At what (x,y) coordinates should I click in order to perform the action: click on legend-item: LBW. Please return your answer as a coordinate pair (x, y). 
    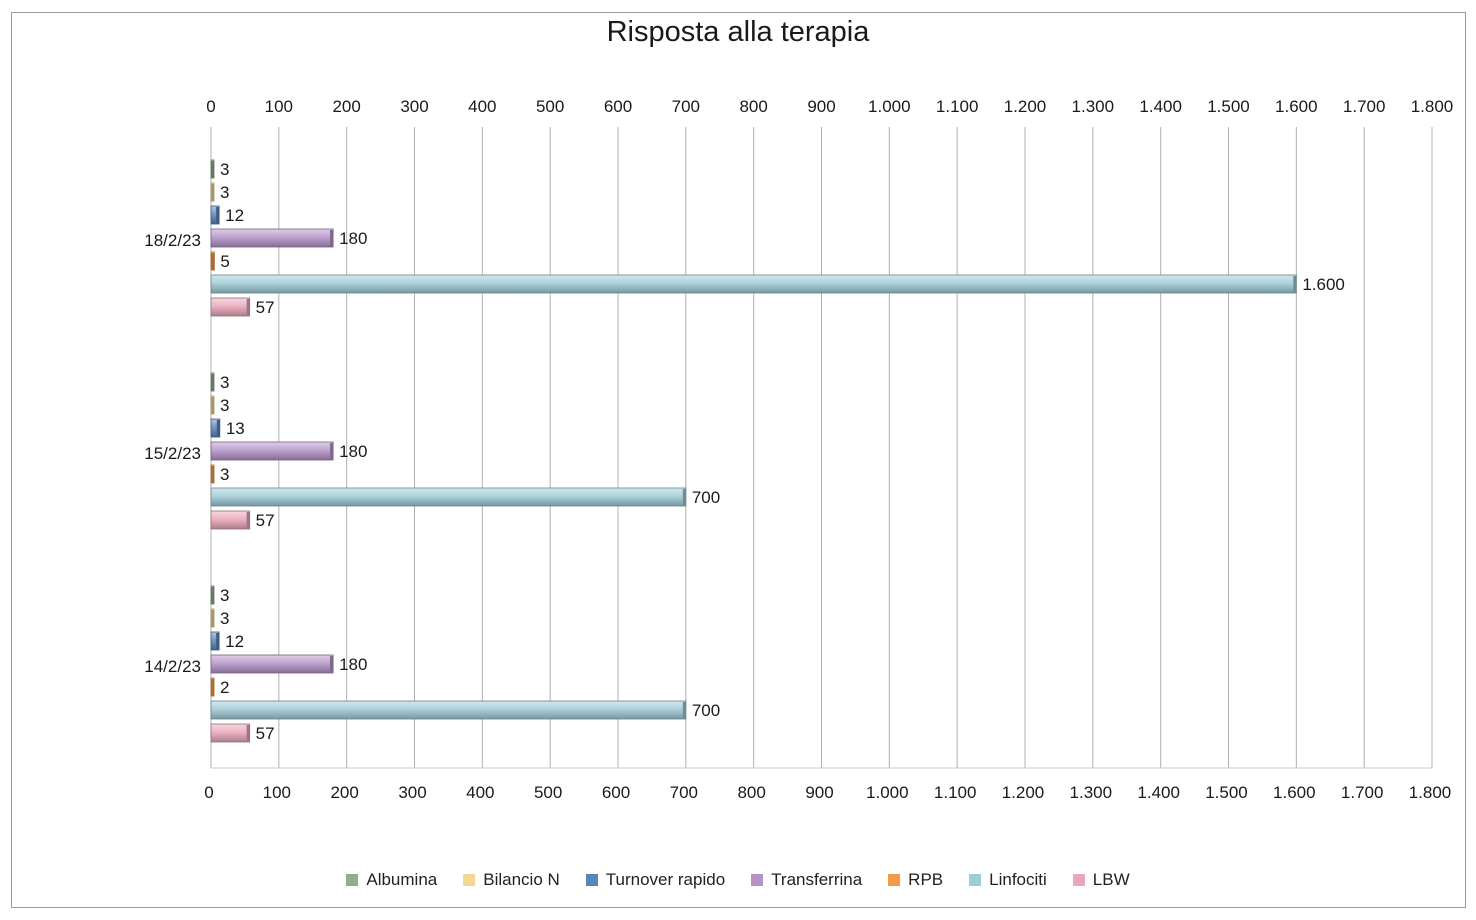
    Looking at the image, I should click on (1101, 880).